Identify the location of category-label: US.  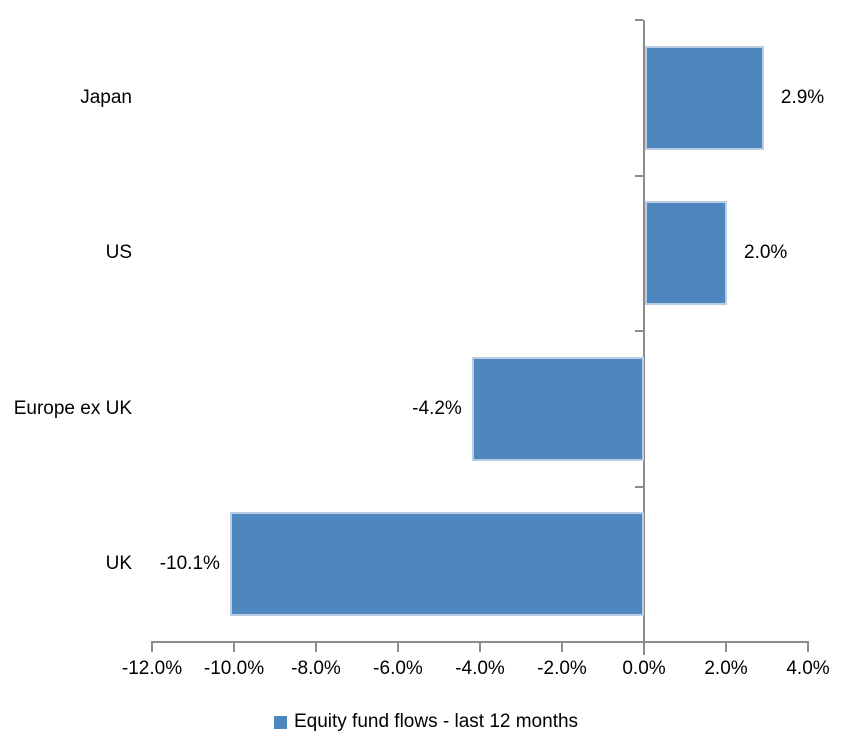
(118, 253).